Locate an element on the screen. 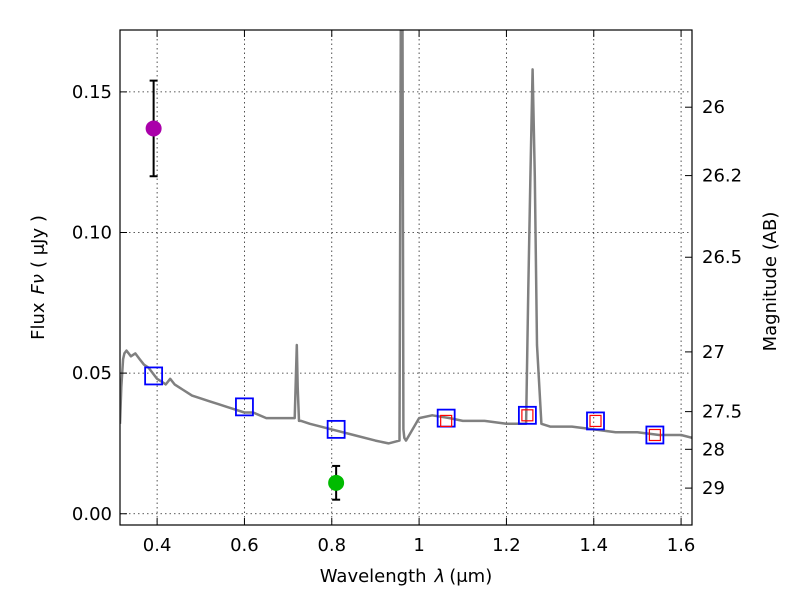 Image resolution: width=800 pixels, height=600 pixels. mag-tick-label: 28 is located at coordinates (713, 449).